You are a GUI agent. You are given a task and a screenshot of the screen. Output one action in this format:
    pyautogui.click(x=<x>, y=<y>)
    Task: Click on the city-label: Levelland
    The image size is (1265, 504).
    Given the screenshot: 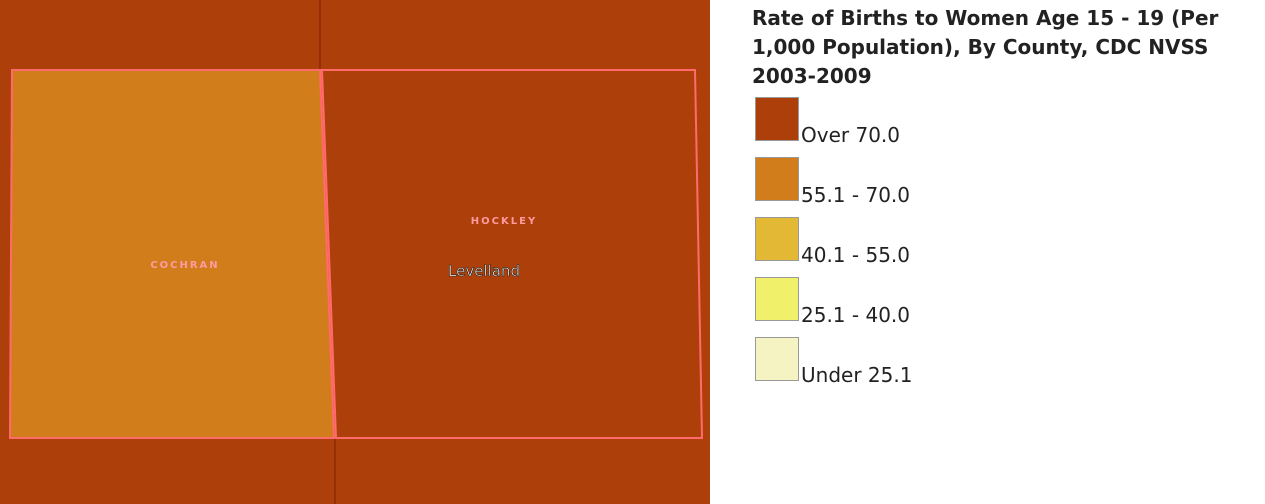 What is the action you would take?
    pyautogui.click(x=484, y=271)
    